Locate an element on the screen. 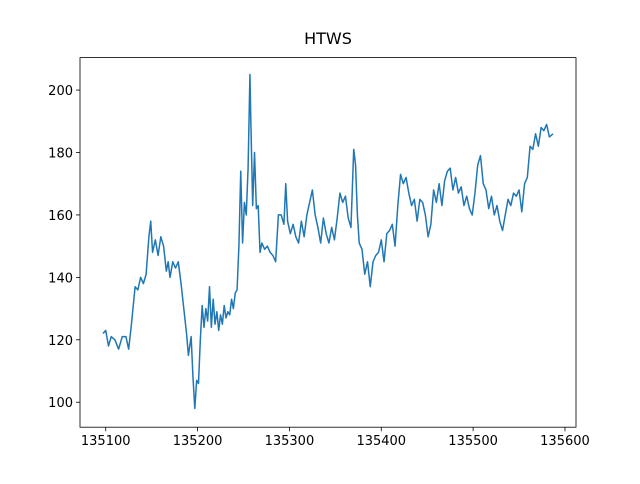  y-tick-label: 120 is located at coordinates (60, 341).